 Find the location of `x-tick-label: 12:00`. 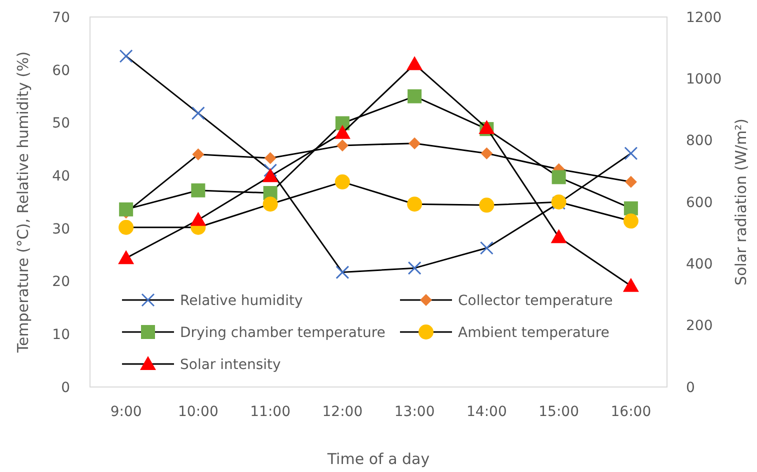

x-tick-label: 12:00 is located at coordinates (342, 412).